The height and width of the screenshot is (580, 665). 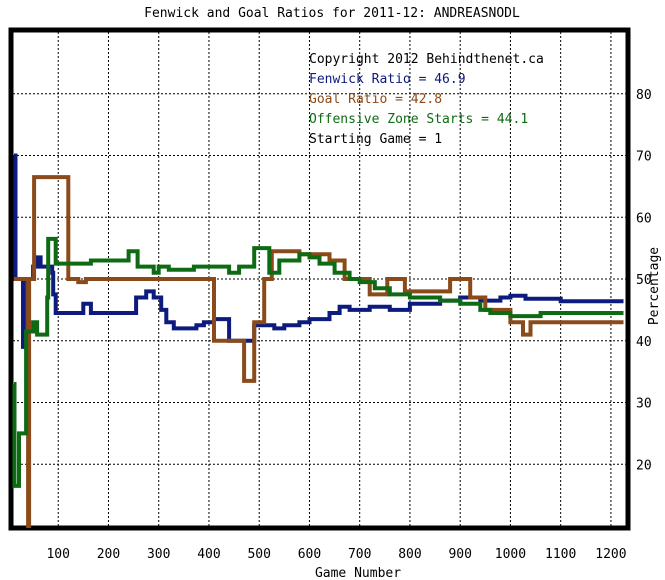 What do you see at coordinates (409, 554) in the screenshot?
I see `x-tick-label: 800` at bounding box center [409, 554].